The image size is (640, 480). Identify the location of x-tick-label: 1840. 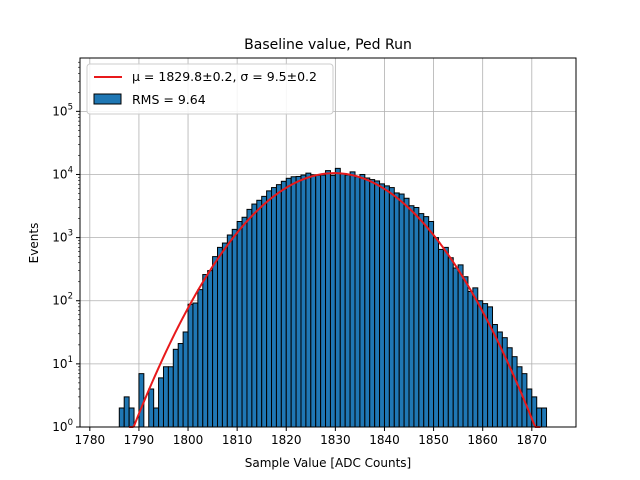
(384, 440).